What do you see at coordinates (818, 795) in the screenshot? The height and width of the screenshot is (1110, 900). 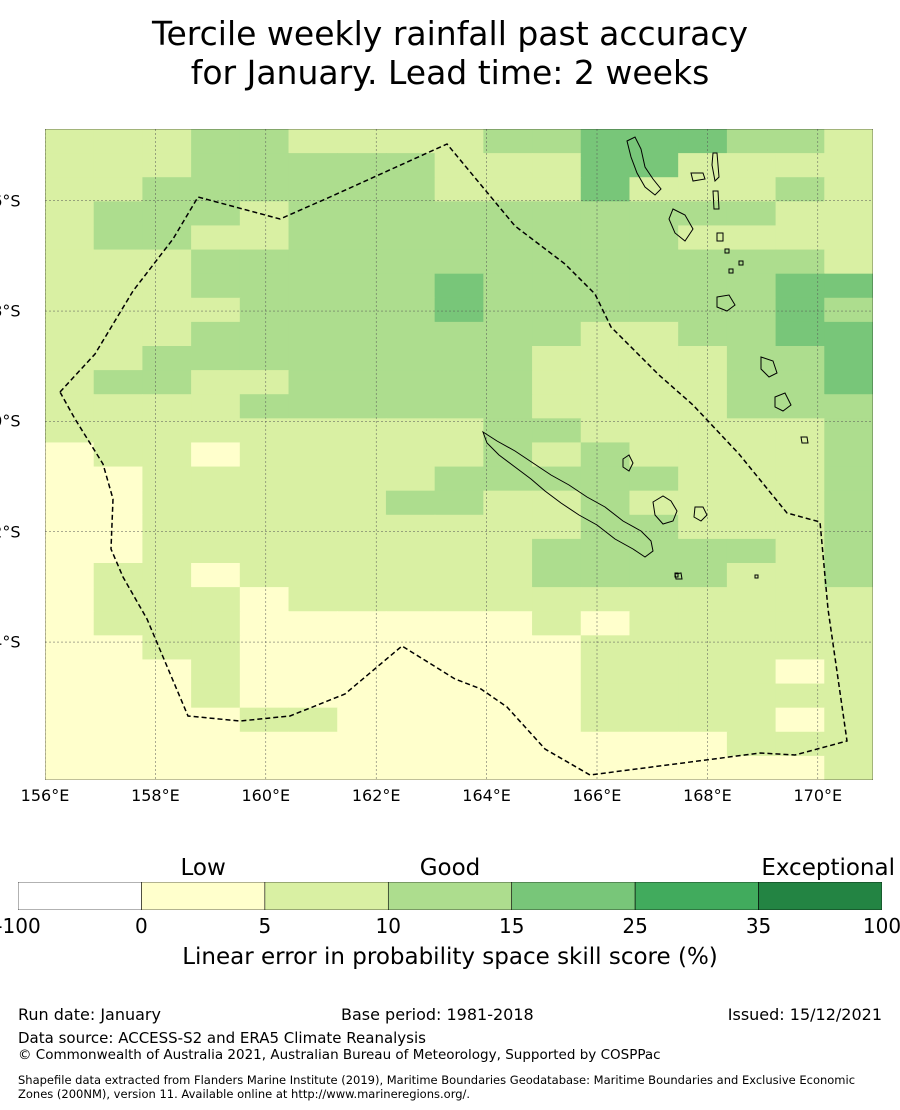 I see `longitude-tick-label: 170°E` at bounding box center [818, 795].